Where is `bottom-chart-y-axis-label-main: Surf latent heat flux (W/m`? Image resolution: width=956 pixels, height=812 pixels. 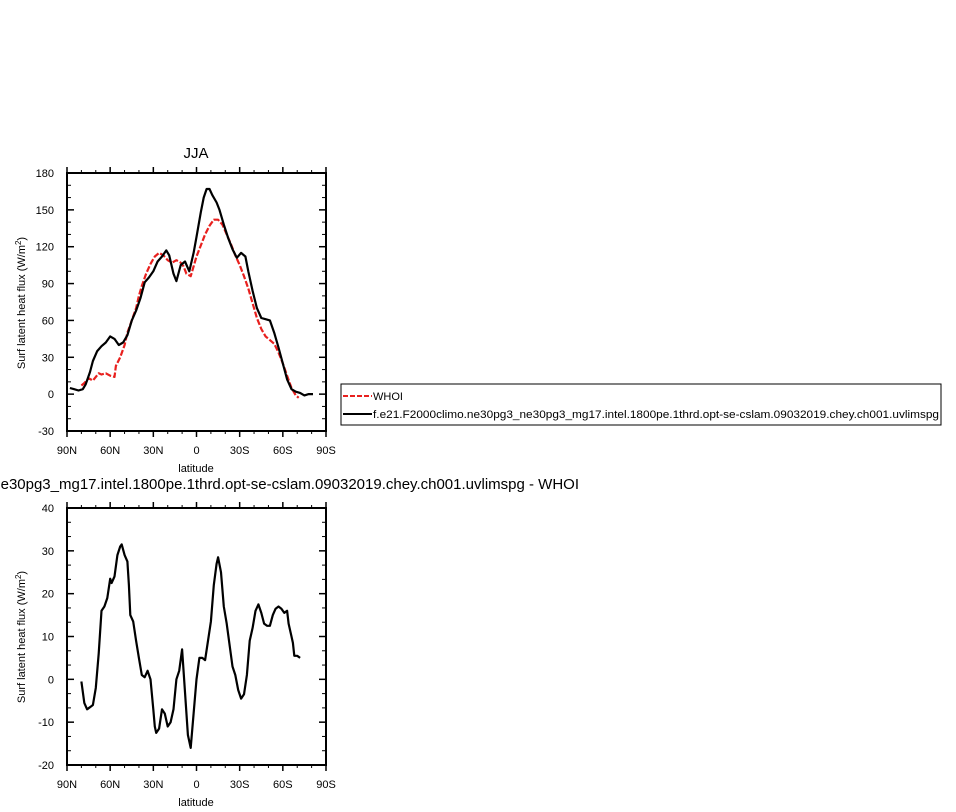
bottom-chart-y-axis-label-main: Surf latent heat flux (W/m is located at coordinates (22, 641).